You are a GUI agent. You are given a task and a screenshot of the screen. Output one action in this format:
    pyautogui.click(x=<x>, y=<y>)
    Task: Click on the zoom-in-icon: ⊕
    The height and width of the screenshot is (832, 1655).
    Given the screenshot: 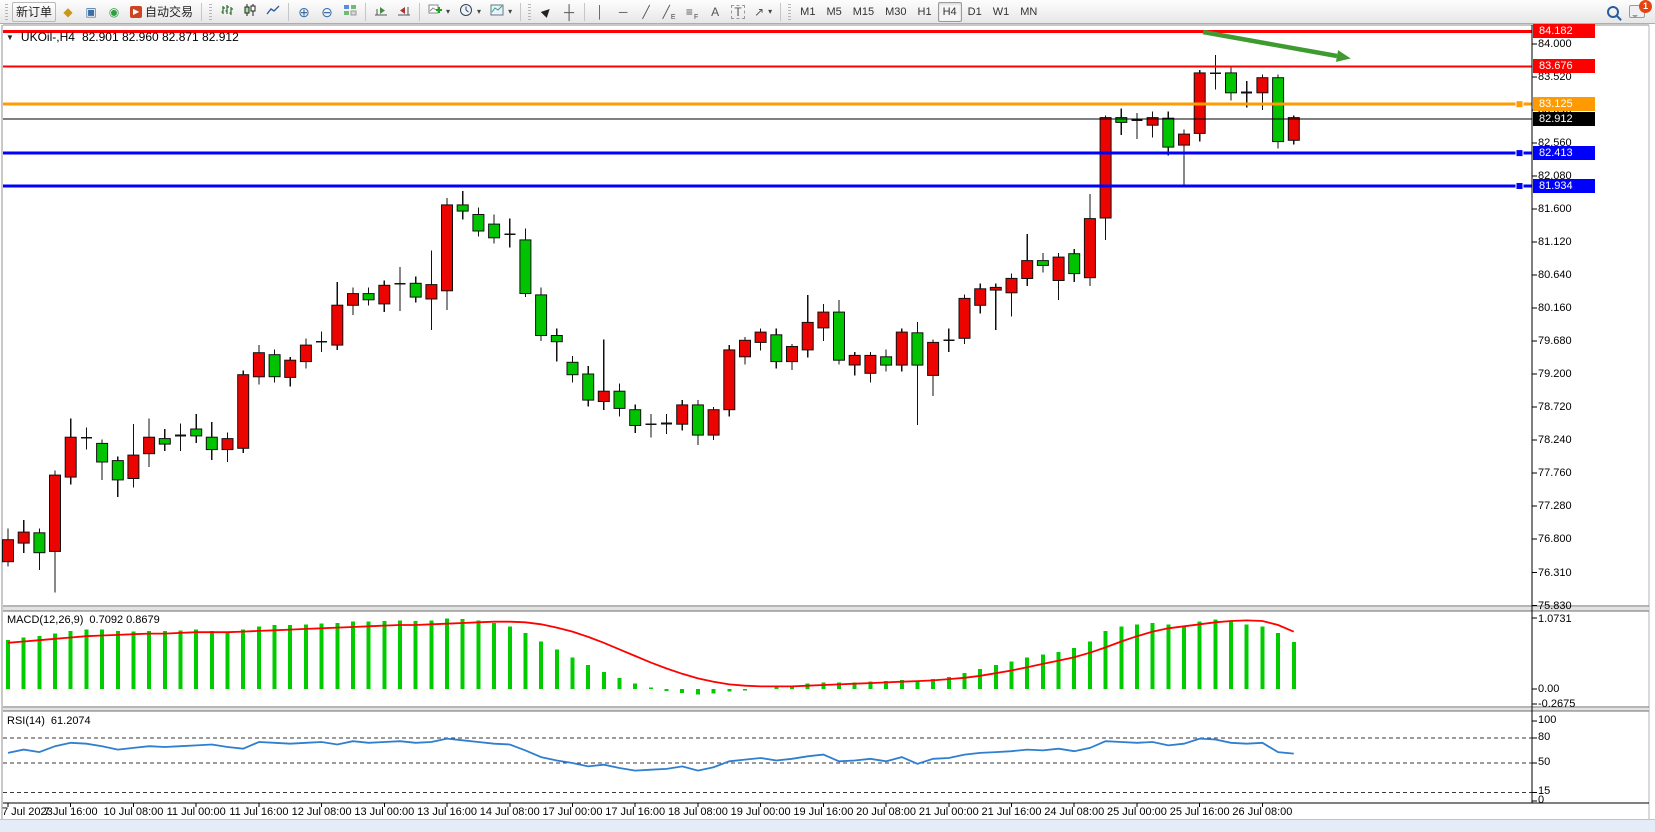 What is the action you would take?
    pyautogui.click(x=304, y=11)
    